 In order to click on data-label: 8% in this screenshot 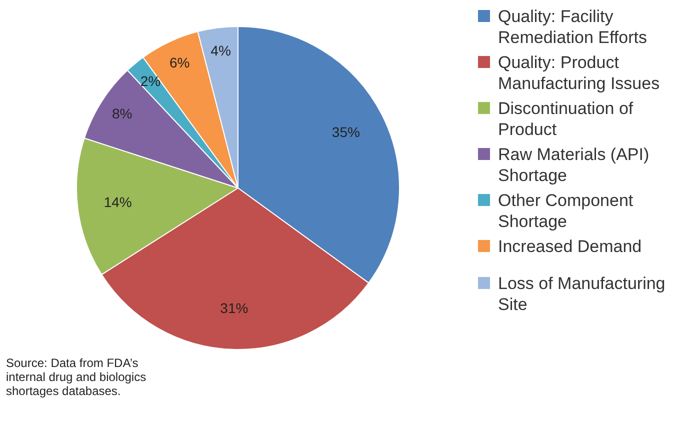, I will do `click(122, 113)`.